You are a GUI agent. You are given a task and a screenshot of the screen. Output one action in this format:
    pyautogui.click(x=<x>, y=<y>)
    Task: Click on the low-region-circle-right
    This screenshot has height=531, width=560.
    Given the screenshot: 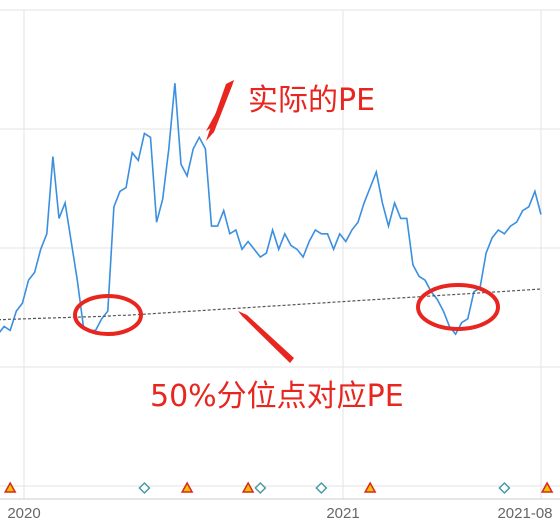 What is the action you would take?
    pyautogui.click(x=458, y=307)
    